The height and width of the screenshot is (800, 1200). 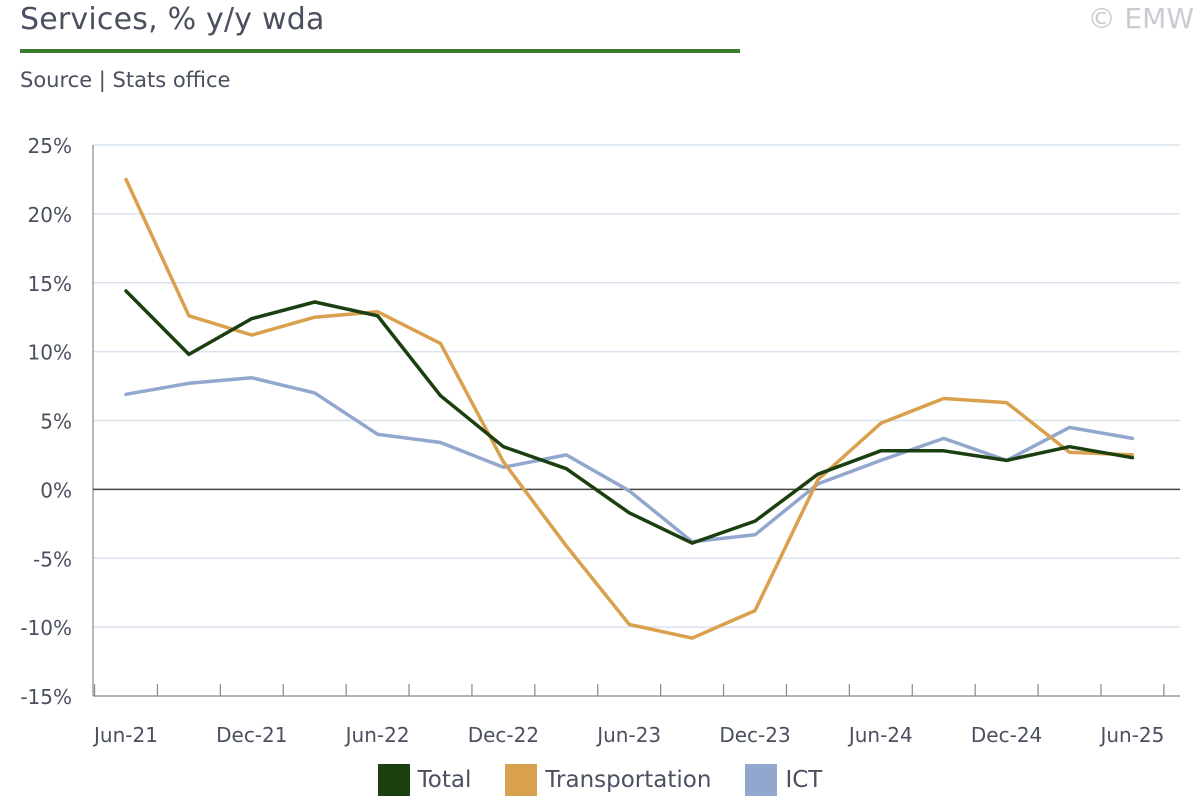 I want to click on y-tick-label: 0%, so click(x=56, y=490).